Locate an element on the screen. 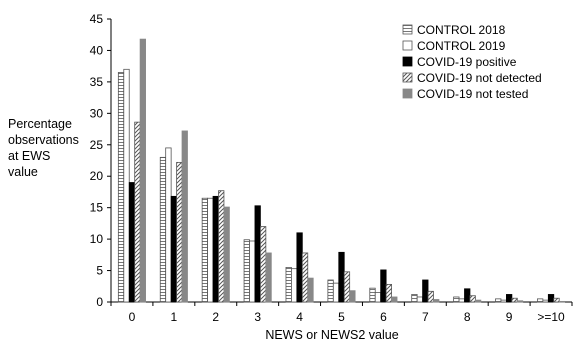 This screenshot has height=354, width=584. y-axis-label-line-1: Percentage is located at coordinates (40, 124).